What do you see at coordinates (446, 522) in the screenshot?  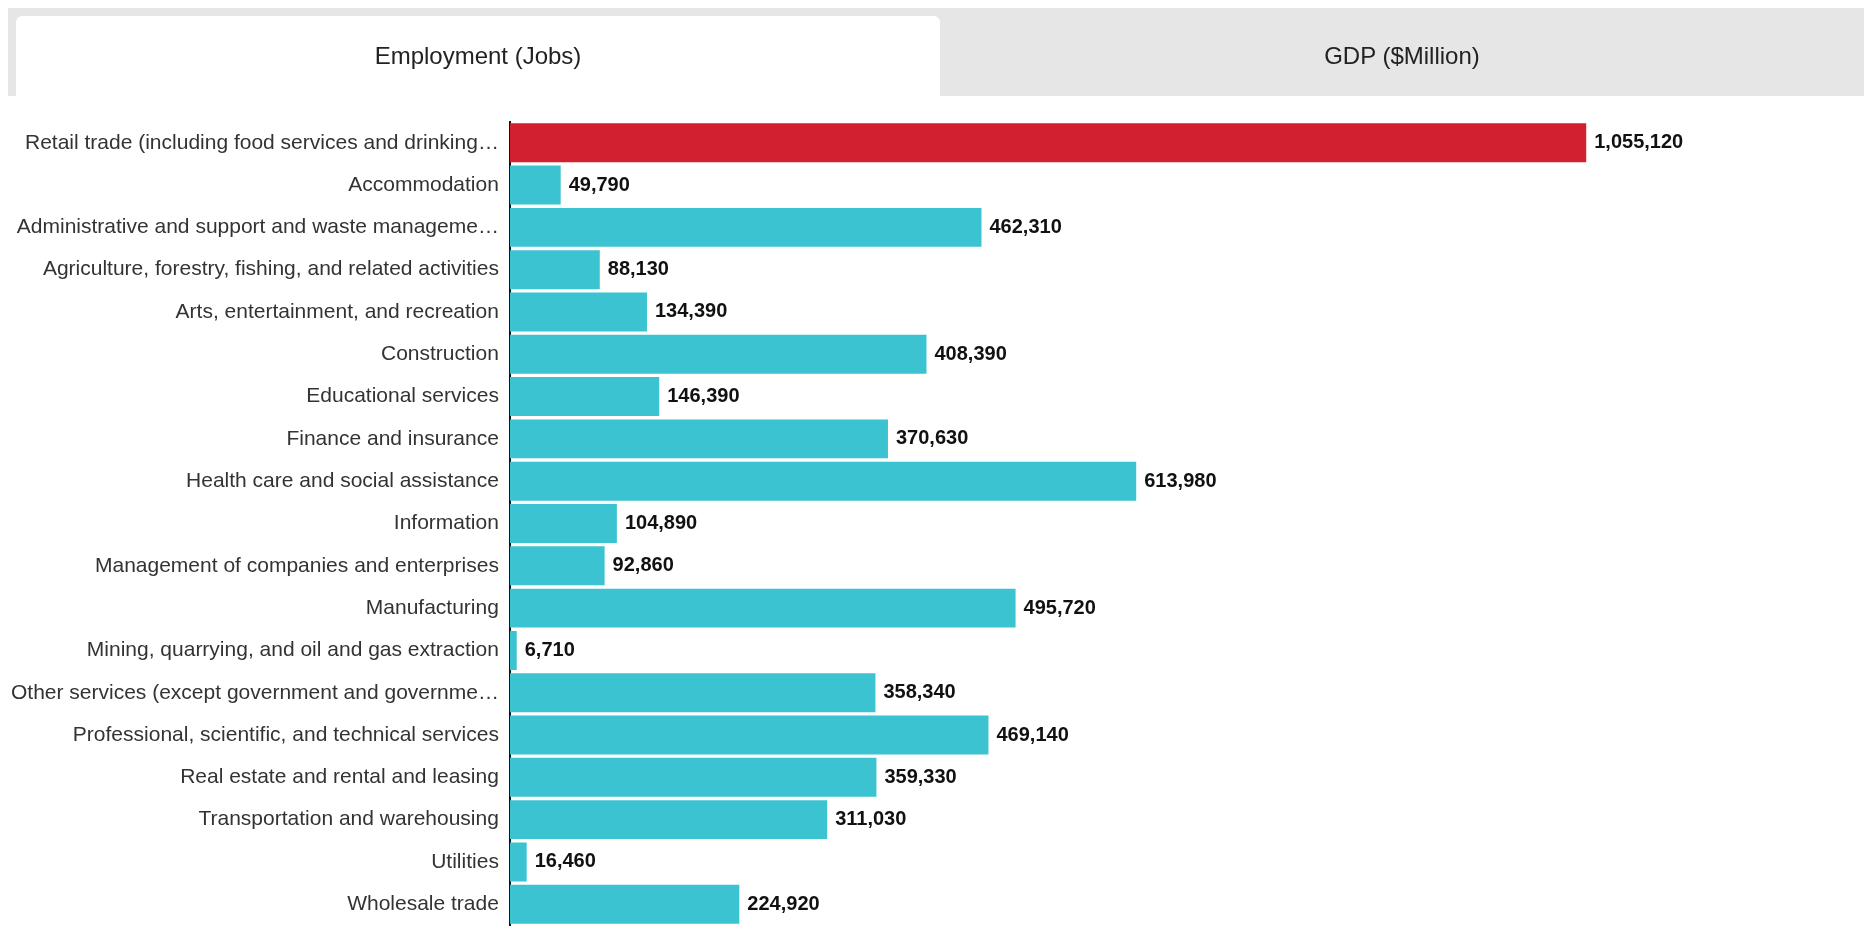 I see `y-tick-label: Information` at bounding box center [446, 522].